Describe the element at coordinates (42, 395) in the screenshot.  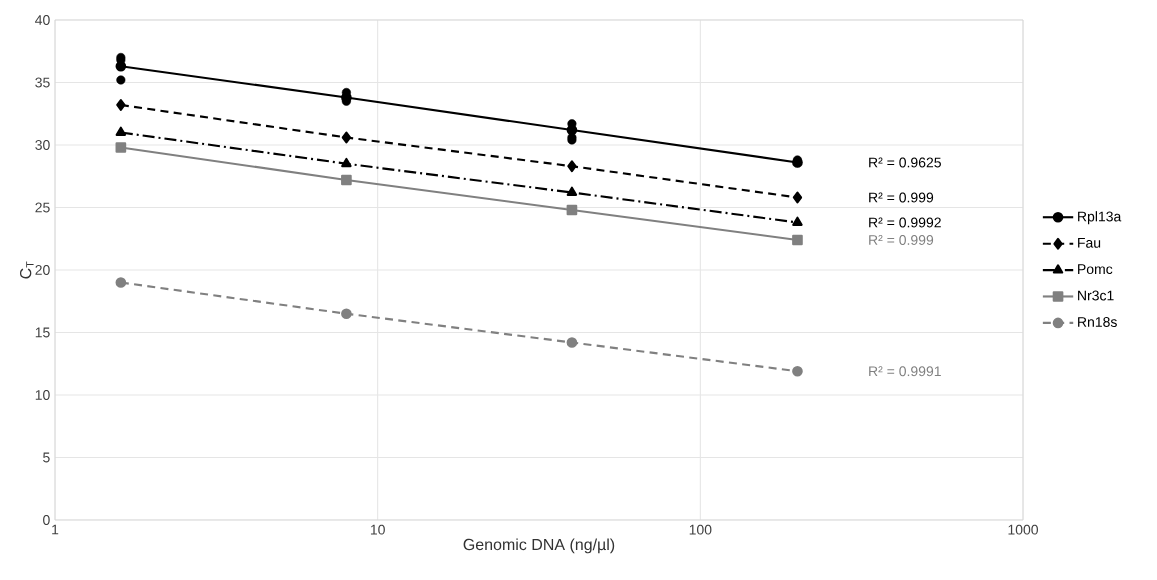
I see `y-tick-label: 10` at that location.